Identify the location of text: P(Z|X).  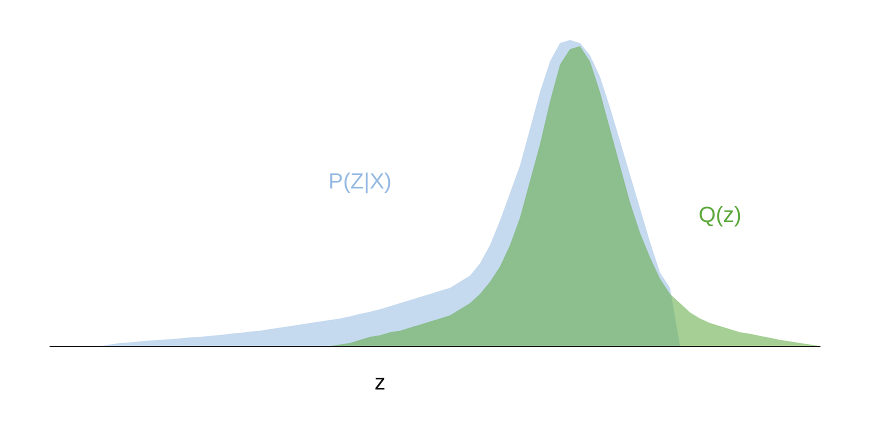
(360, 181).